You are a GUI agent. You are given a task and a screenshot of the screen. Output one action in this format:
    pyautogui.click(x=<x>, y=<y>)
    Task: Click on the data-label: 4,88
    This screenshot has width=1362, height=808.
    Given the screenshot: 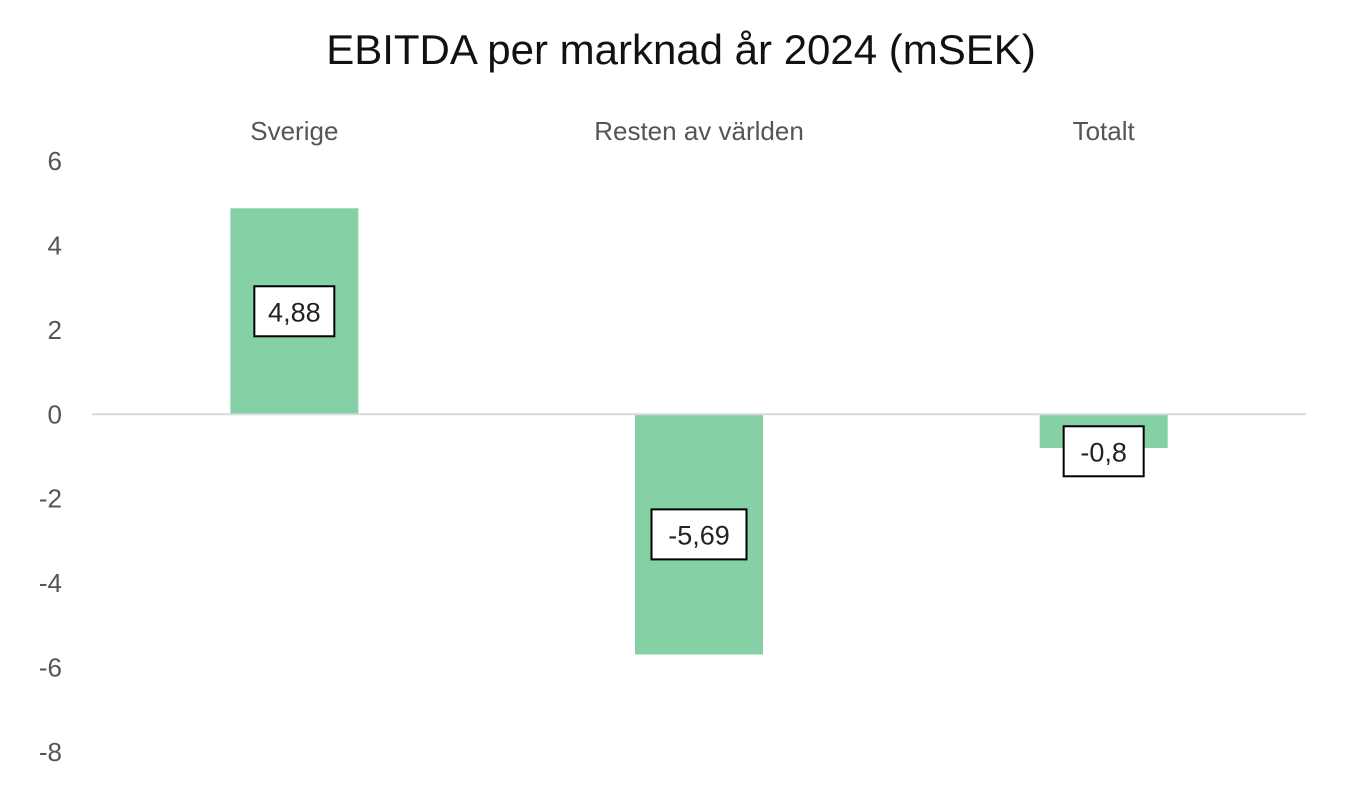 What is the action you would take?
    pyautogui.click(x=294, y=312)
    